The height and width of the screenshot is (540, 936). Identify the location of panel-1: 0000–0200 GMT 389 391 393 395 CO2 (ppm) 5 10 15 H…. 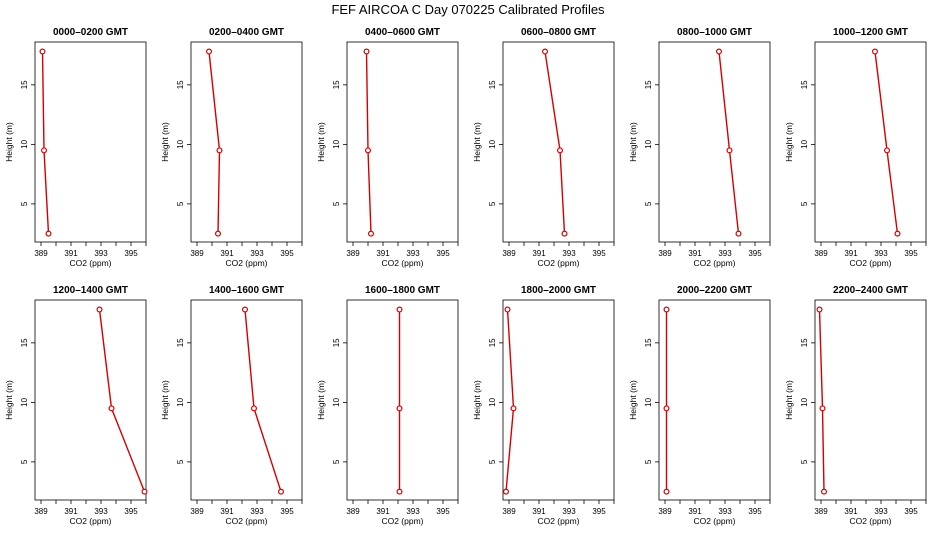
(75, 147).